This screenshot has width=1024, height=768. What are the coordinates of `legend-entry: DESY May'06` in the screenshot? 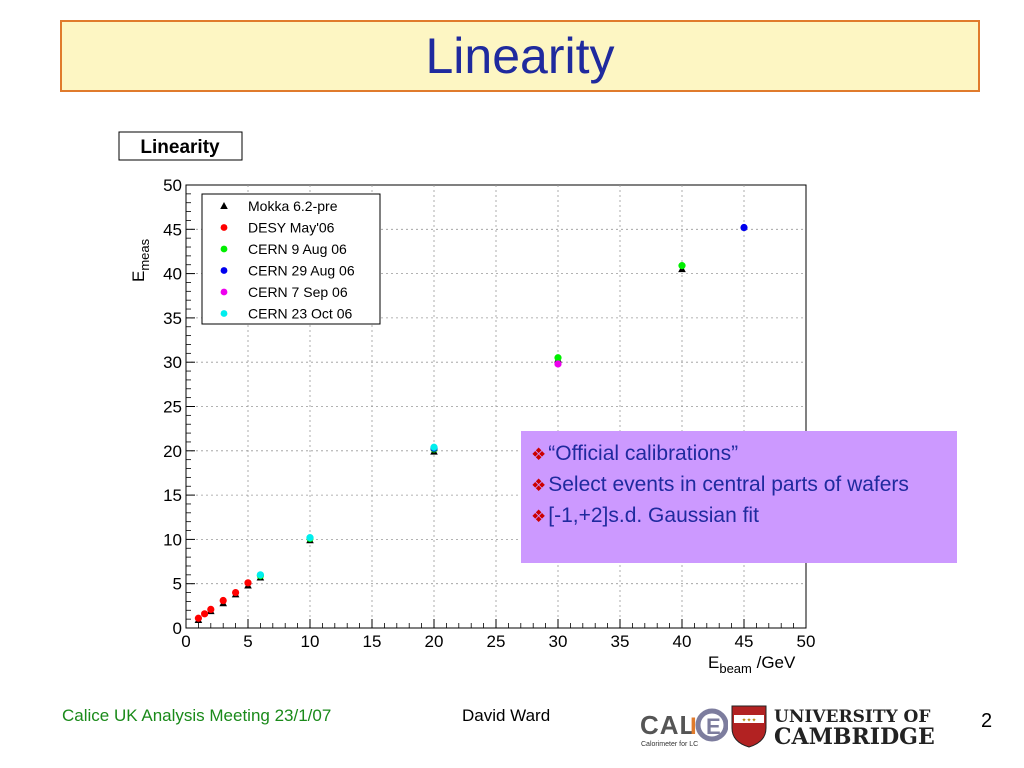 It's located at (291, 228).